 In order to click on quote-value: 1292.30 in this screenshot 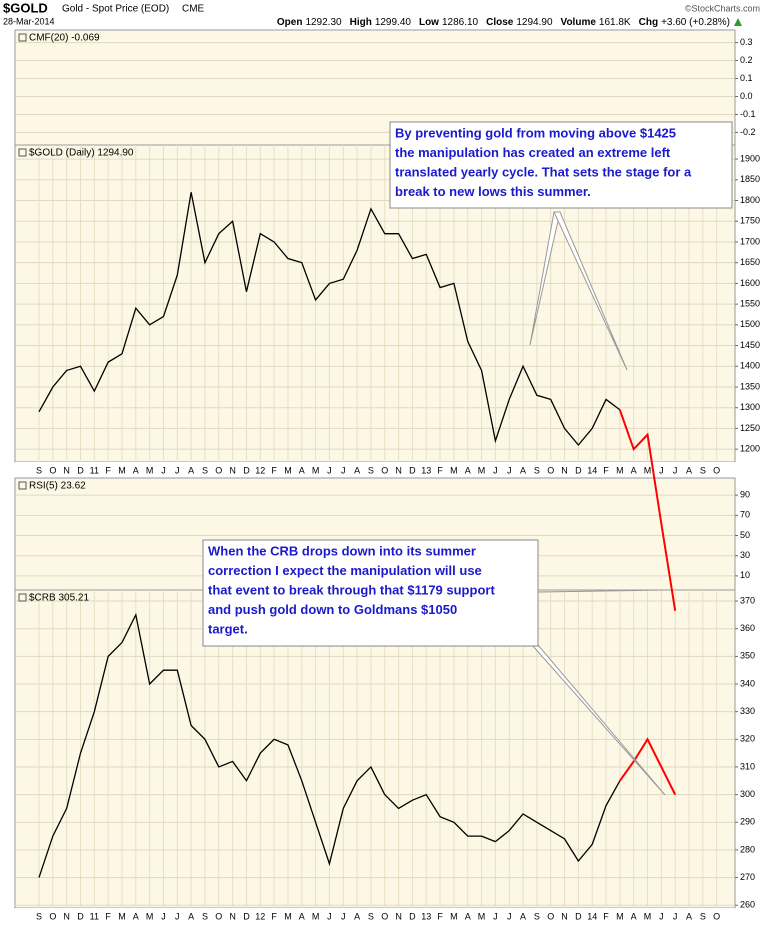, I will do `click(323, 22)`.